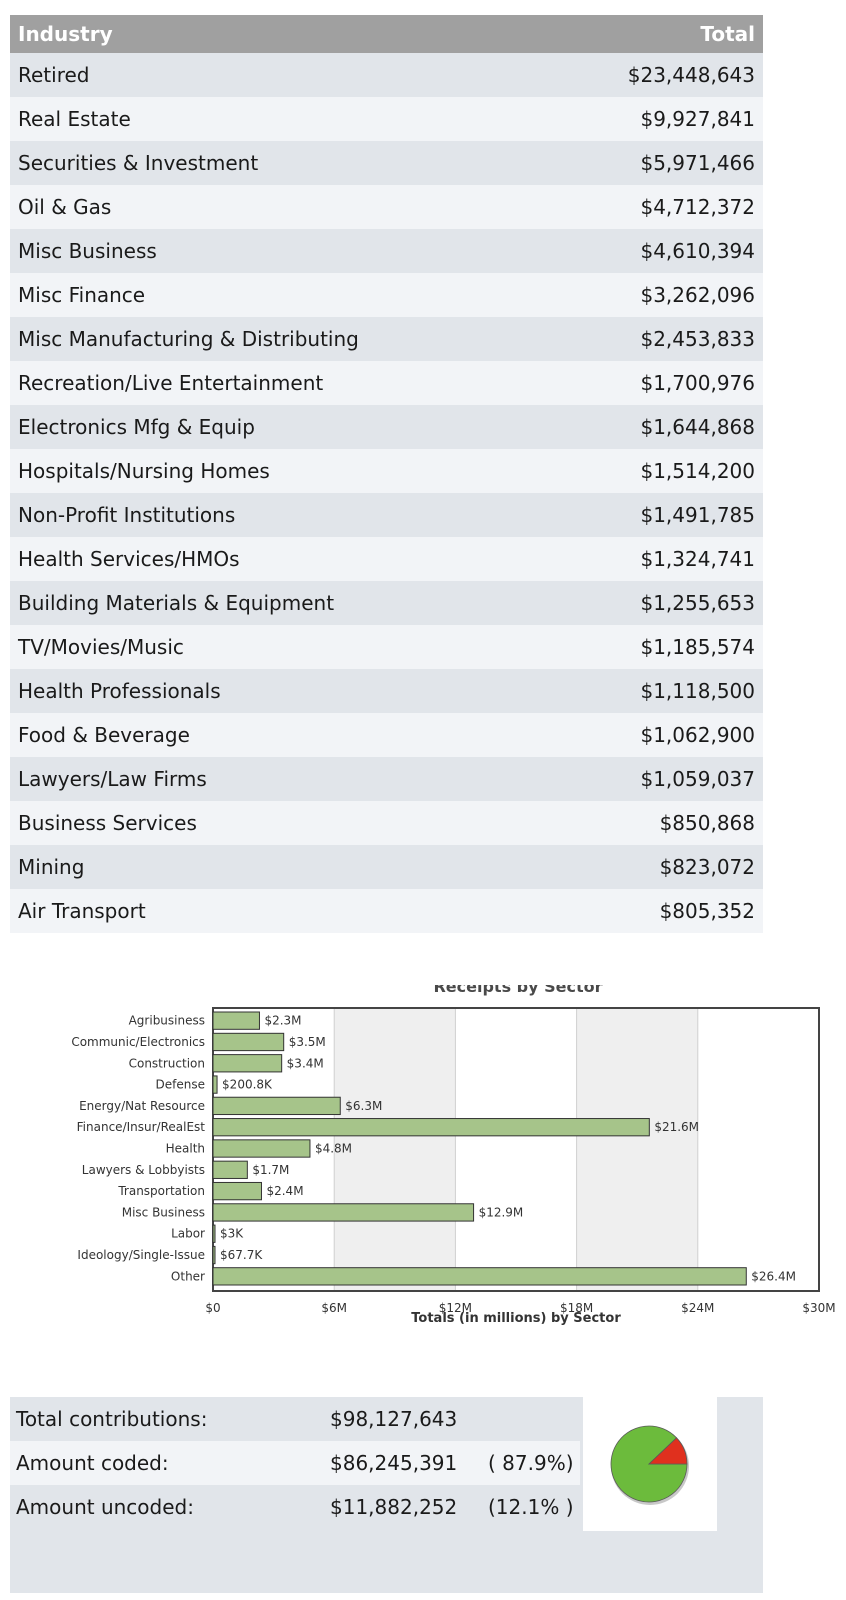 The height and width of the screenshot is (1600, 846). Describe the element at coordinates (574, 735) in the screenshot. I see `total-cell: $1,062,900` at that location.